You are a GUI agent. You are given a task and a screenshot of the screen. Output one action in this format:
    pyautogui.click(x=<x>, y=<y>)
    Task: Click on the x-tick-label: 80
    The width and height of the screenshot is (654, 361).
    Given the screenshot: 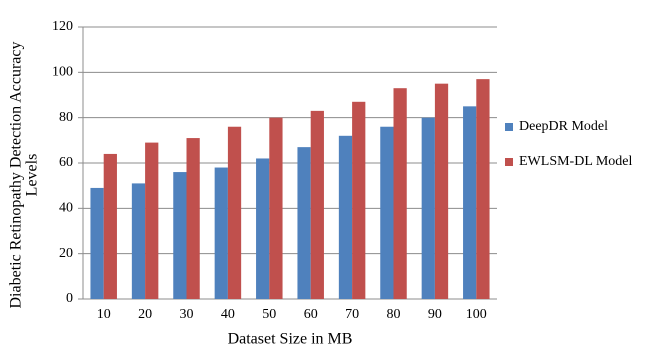 What is the action you would take?
    pyautogui.click(x=394, y=314)
    